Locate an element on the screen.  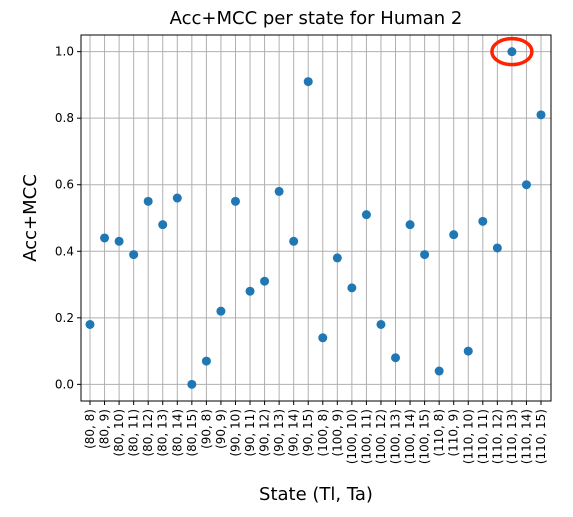
chart-title: Acc+MCC per state for Human 2 is located at coordinates (316, 18).